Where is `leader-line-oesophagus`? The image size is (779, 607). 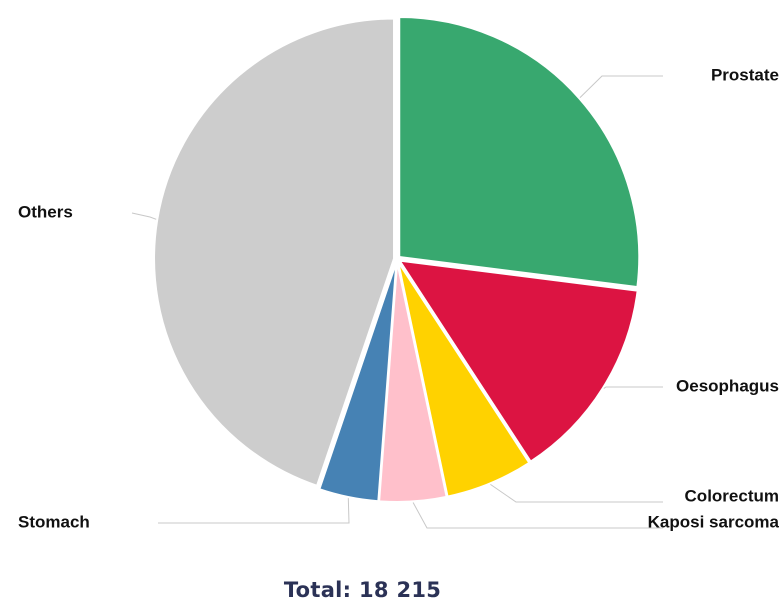
leader-line-oesophagus is located at coordinates (633, 387).